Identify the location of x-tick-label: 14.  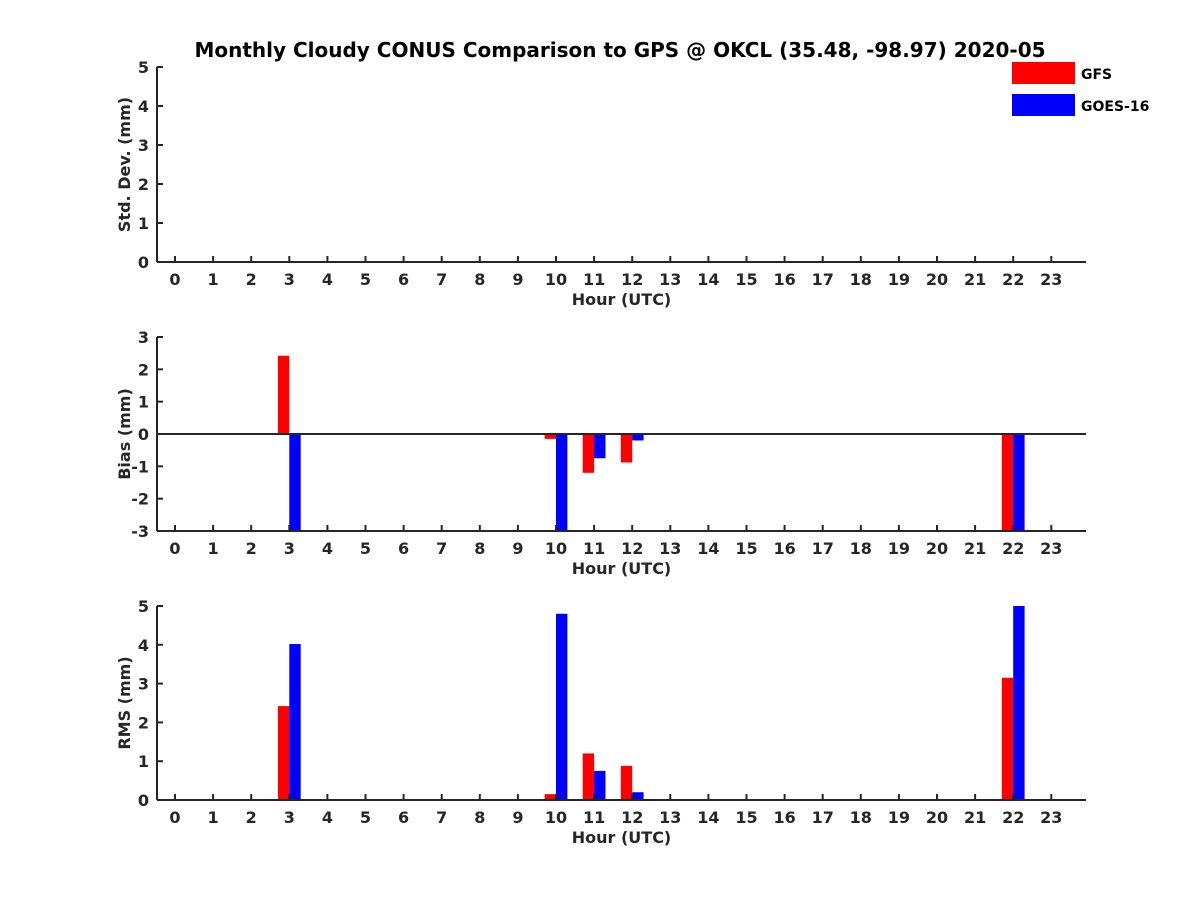
(708, 817).